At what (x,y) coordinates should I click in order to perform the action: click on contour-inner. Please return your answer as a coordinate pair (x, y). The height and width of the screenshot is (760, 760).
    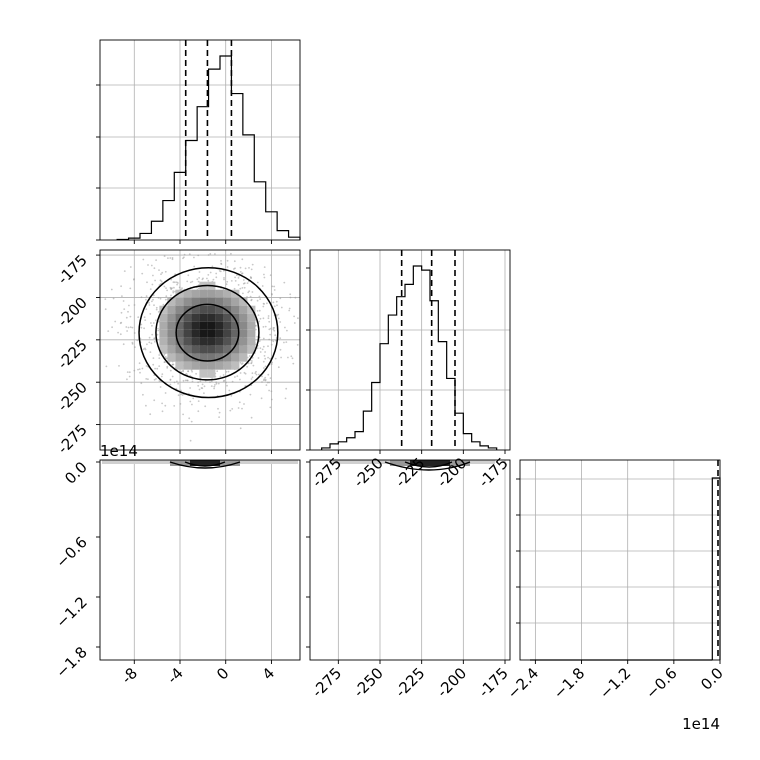
    Looking at the image, I should click on (428, 464).